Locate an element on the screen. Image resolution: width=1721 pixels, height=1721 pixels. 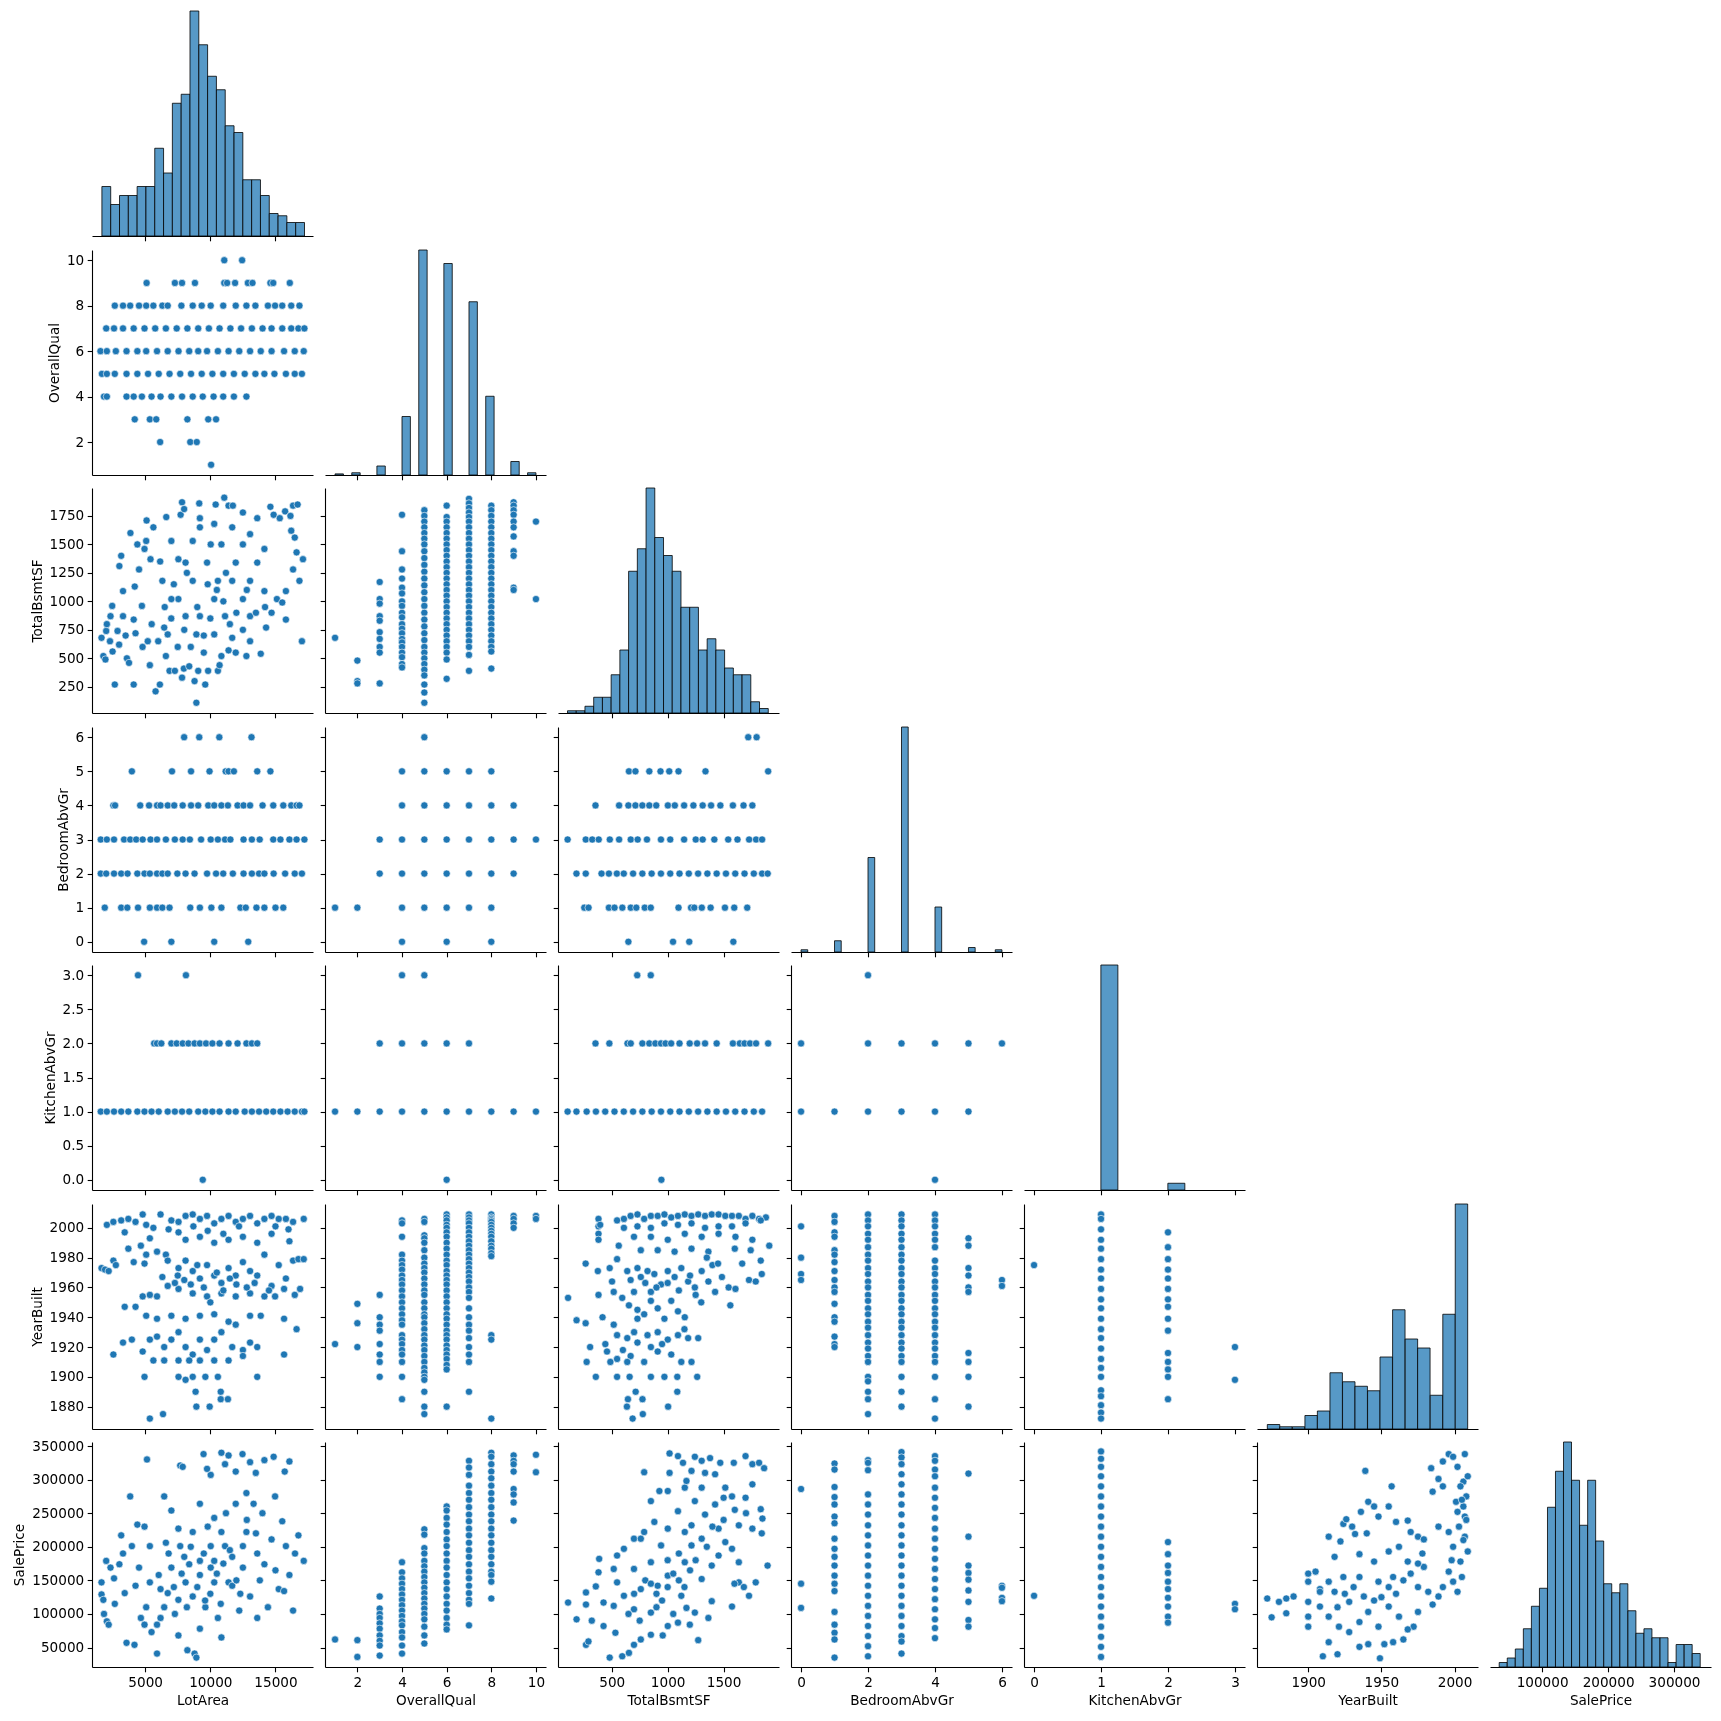
y-tick-label: 1920 is located at coordinates (67, 1346).